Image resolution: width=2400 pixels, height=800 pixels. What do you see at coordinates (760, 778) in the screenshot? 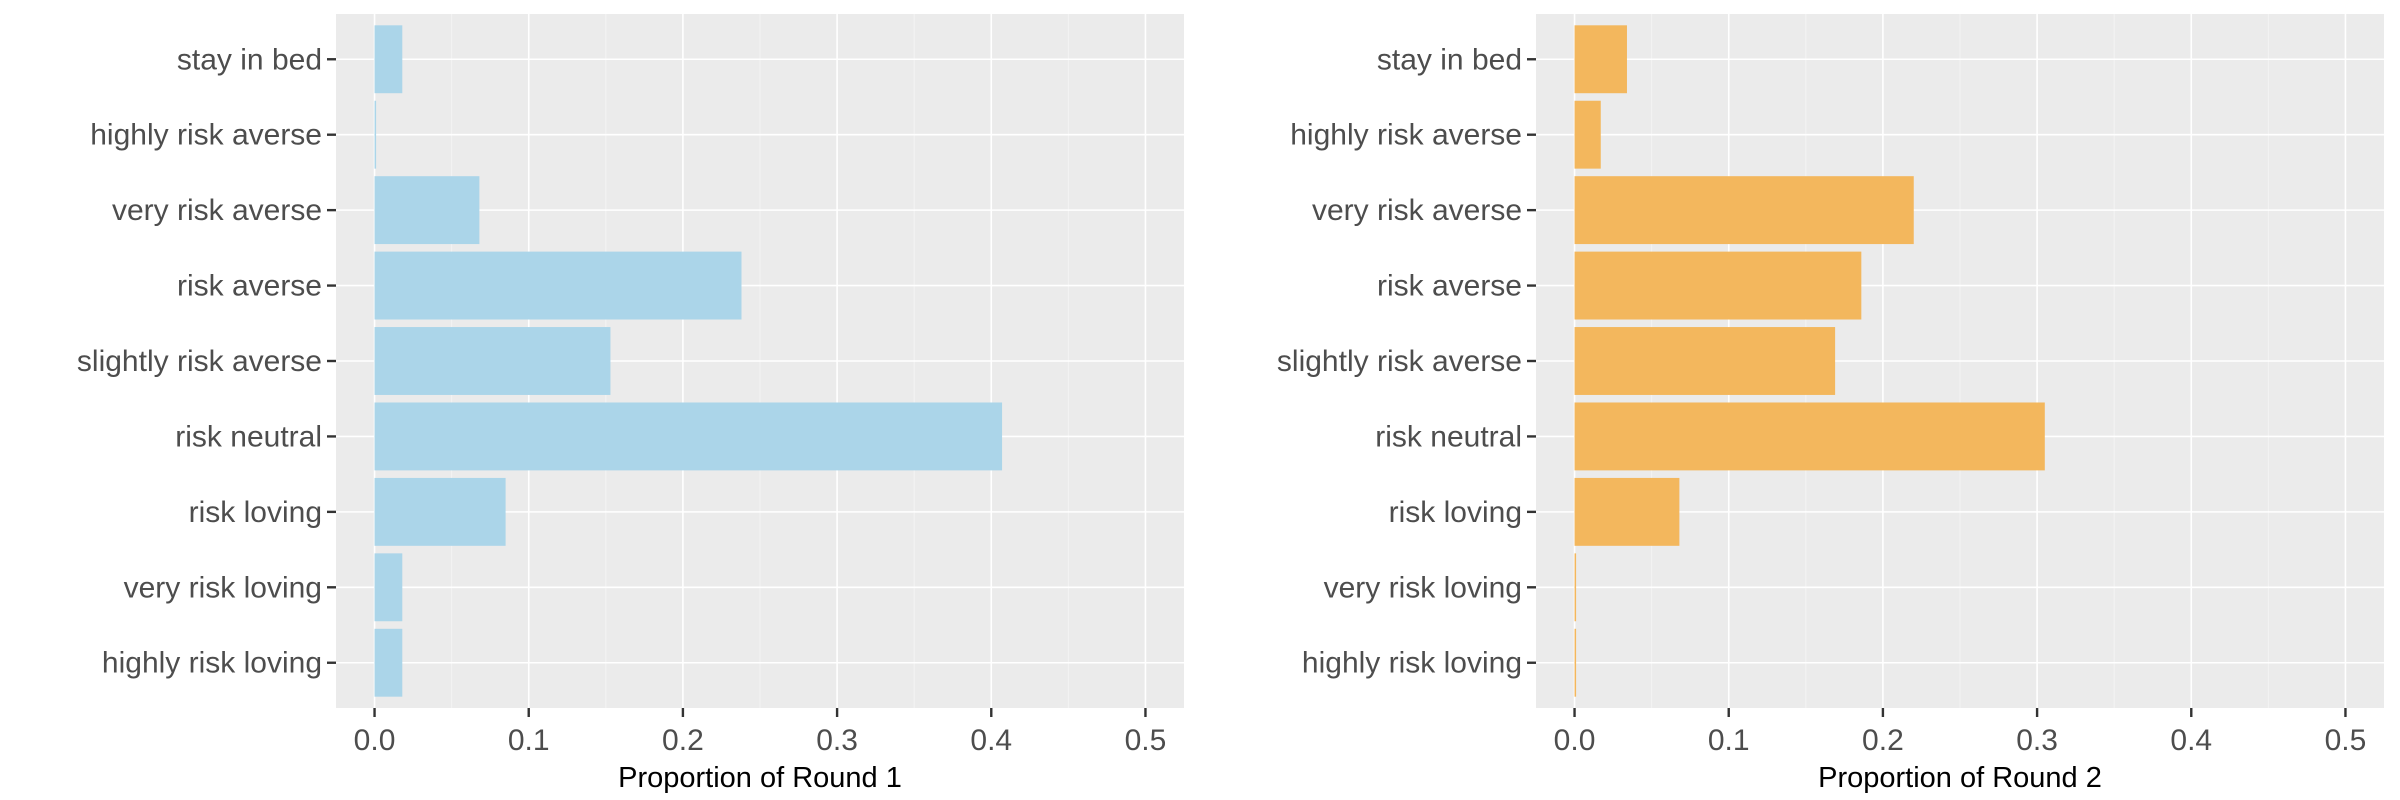
I see `x-axis-title: Proportion of Round 1` at bounding box center [760, 778].